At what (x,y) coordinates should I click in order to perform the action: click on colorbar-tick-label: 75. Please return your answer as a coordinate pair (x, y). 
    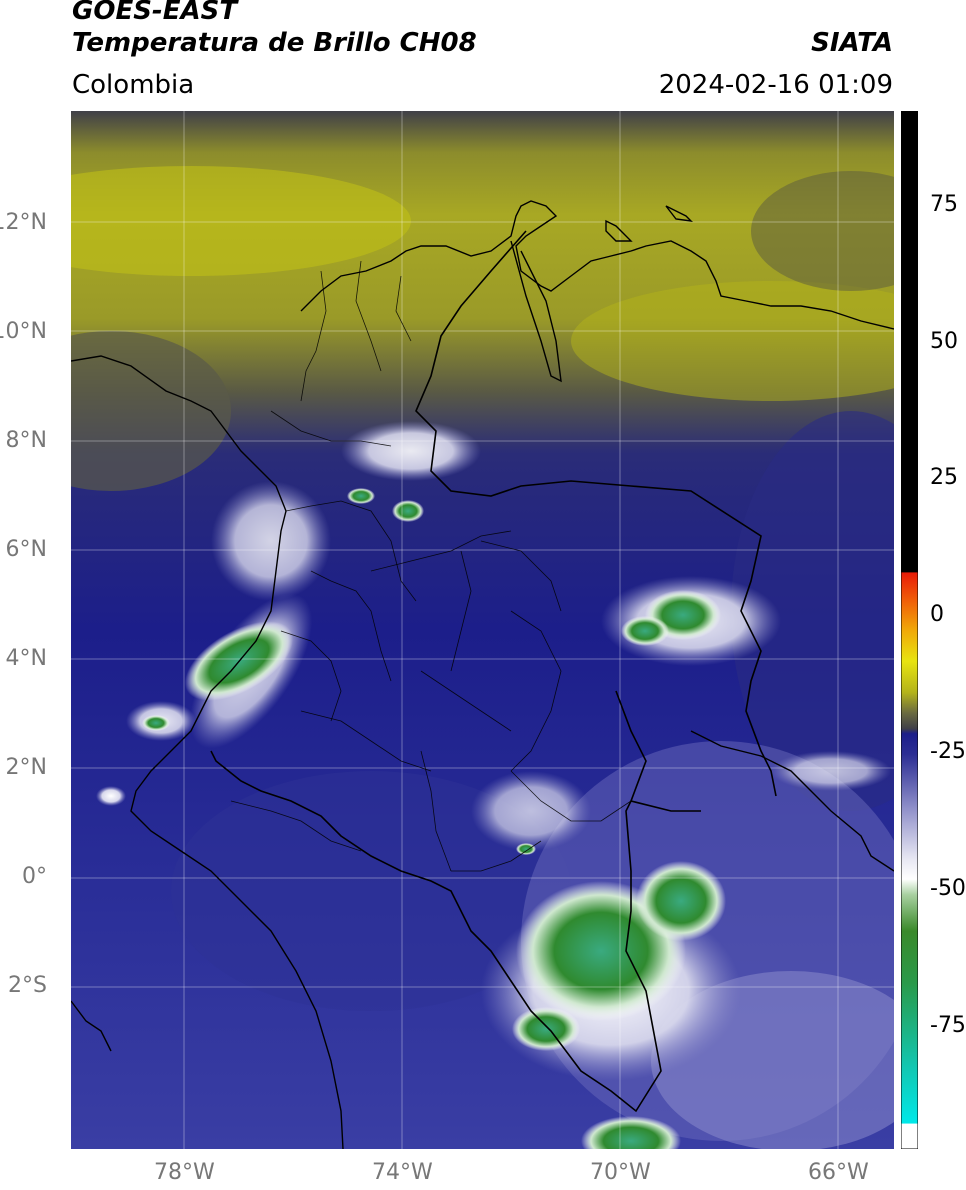
    Looking at the image, I should click on (944, 204).